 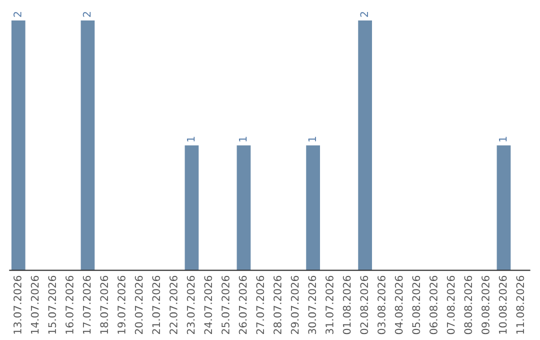 What do you see at coordinates (382, 305) in the screenshot?
I see `x-tick-label: 03.08.2026` at bounding box center [382, 305].